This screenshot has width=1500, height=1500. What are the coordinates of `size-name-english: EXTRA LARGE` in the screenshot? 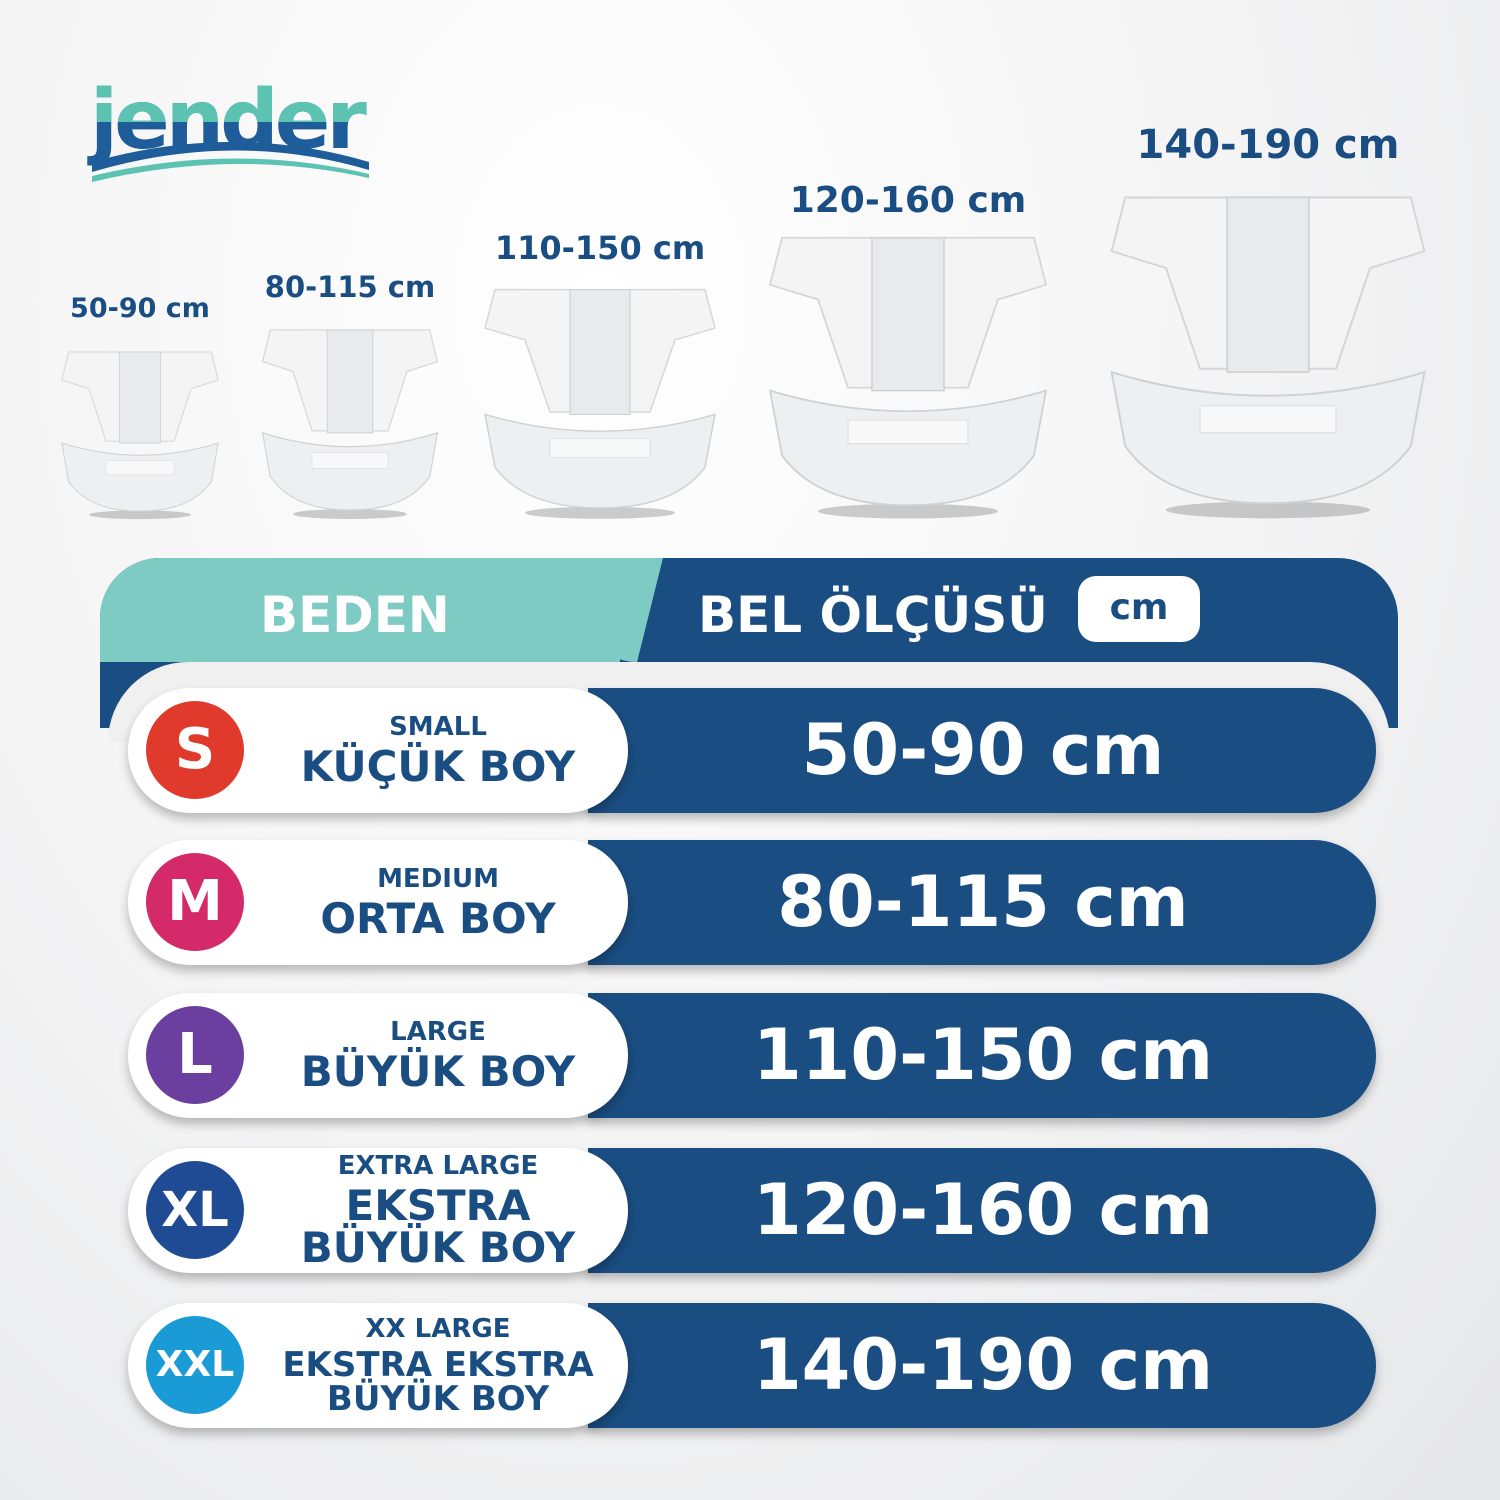 It's located at (438, 1165).